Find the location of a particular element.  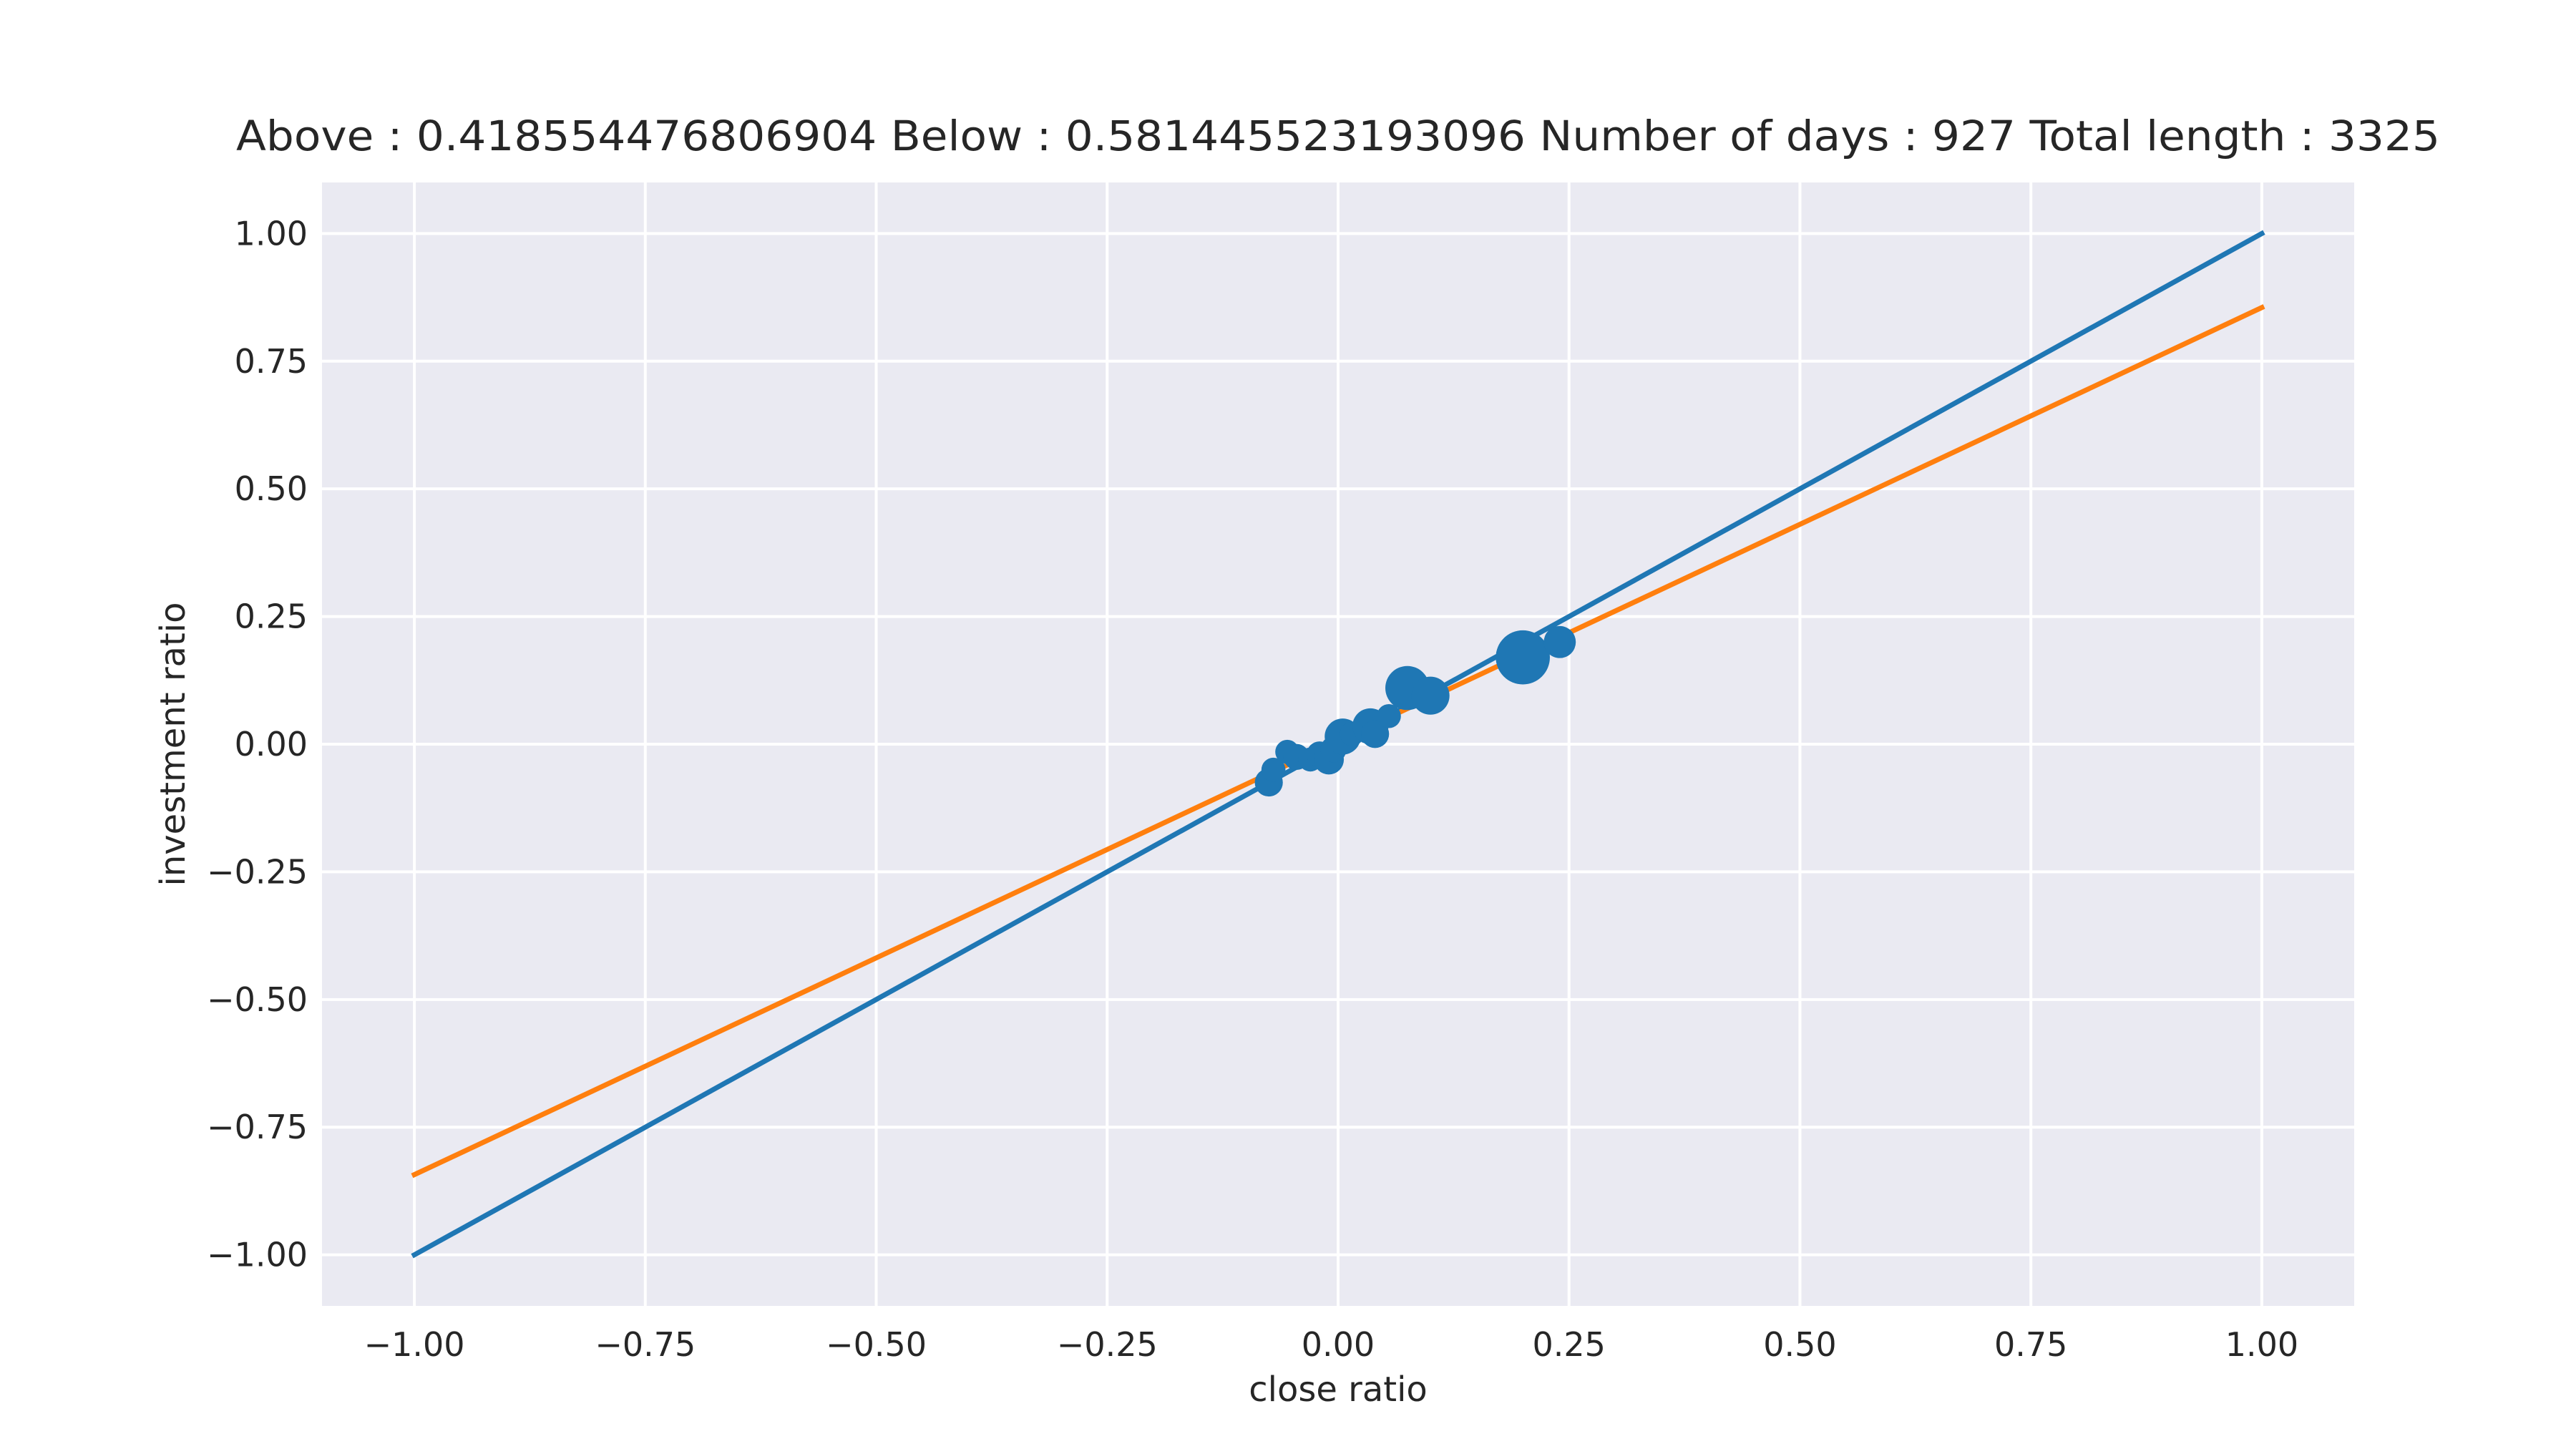

y-axis-ticks: 1.00 0.75 0.50 0.25 0.00 −0.25 −0.50 −0.75 −1.00 is located at coordinates (257, 744).